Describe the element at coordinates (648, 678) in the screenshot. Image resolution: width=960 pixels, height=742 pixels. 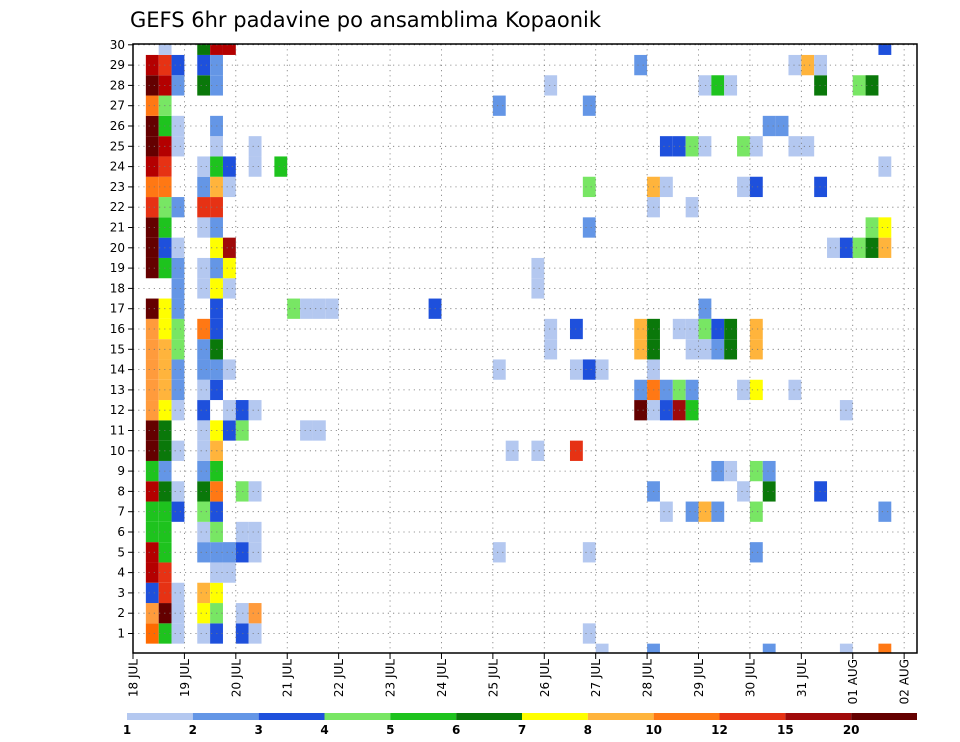
I see `x-tick-label: 28 JUL` at that location.